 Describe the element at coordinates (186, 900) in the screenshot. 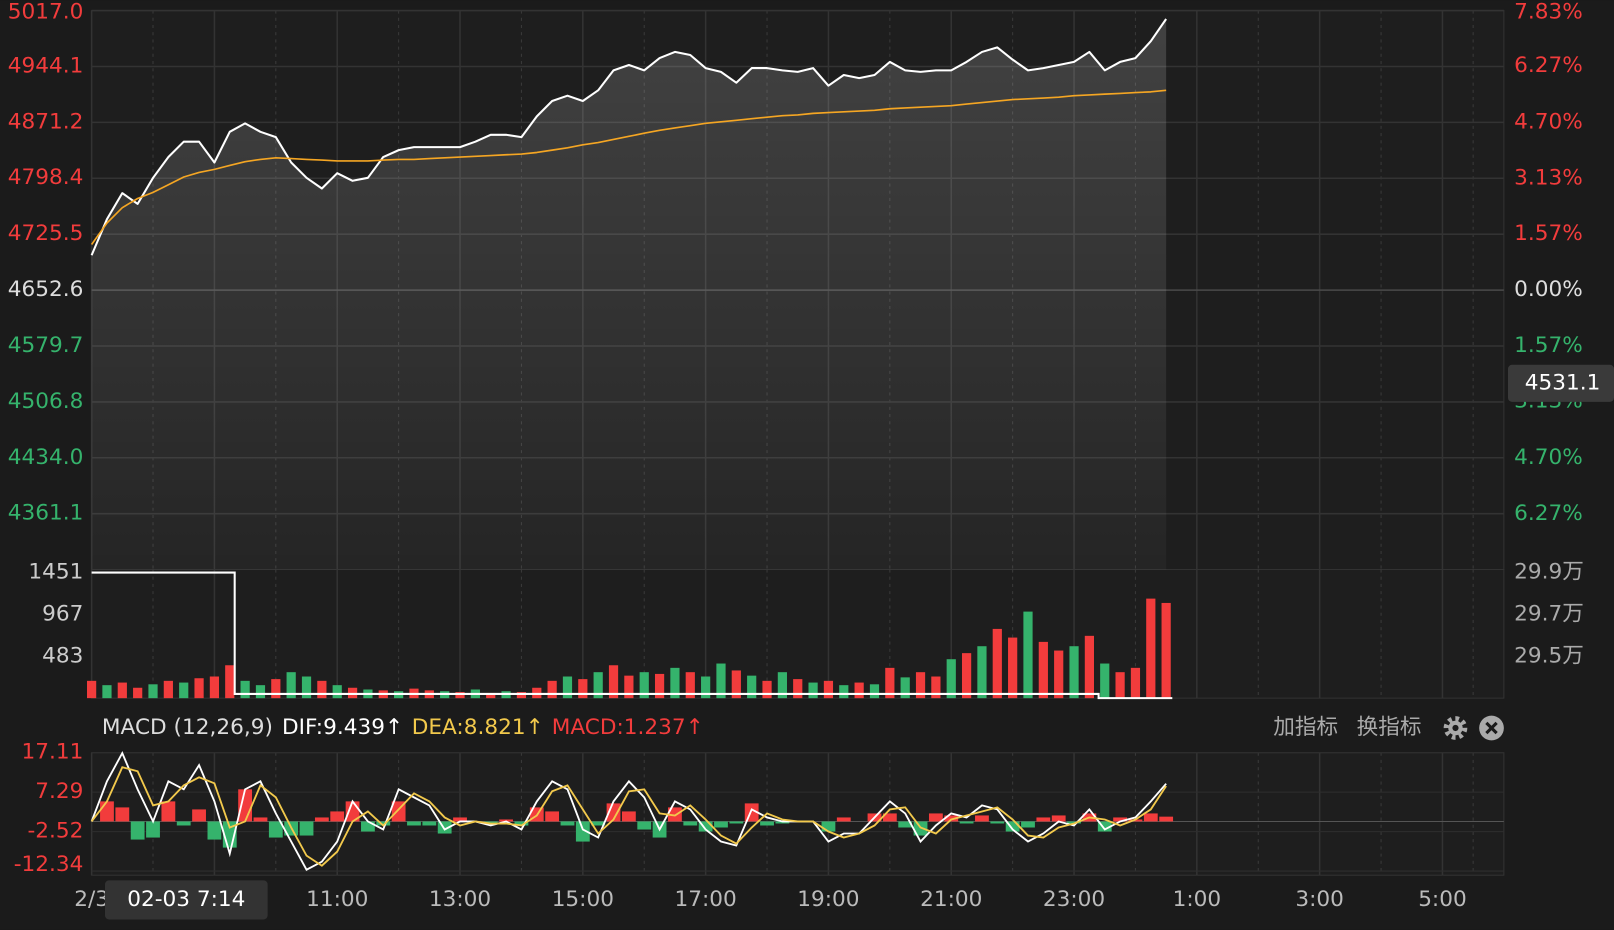

I see `crosshair-time-box` at that location.